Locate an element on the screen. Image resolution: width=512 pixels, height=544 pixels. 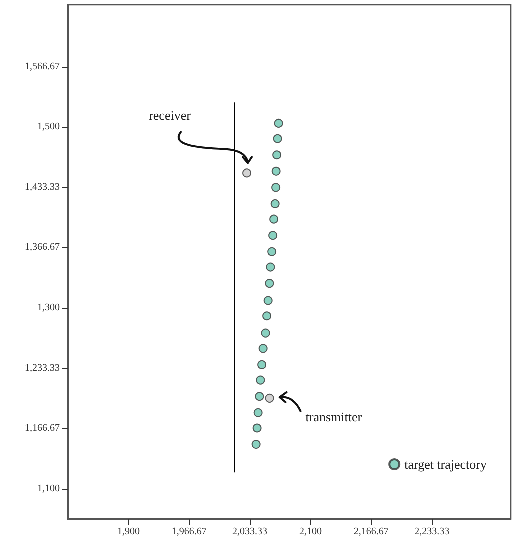
annotation: transmitter is located at coordinates (334, 416).